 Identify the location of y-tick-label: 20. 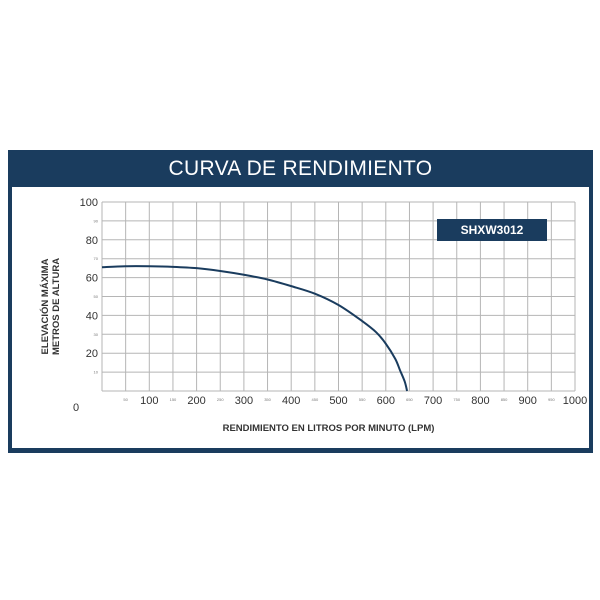
(92, 354).